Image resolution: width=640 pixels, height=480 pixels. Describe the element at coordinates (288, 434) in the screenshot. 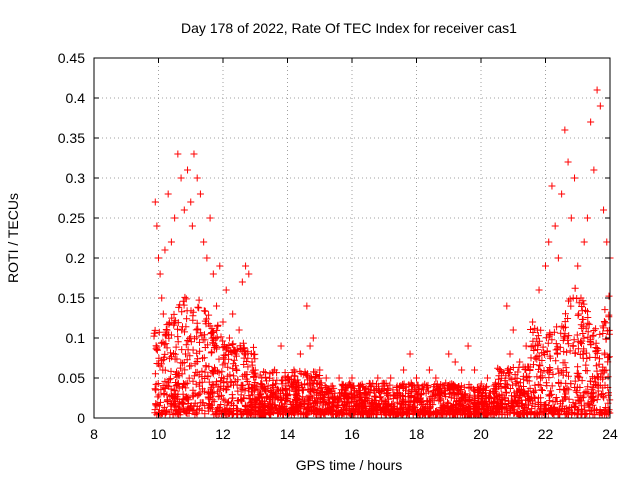

I see `x-tick-label: 14` at that location.